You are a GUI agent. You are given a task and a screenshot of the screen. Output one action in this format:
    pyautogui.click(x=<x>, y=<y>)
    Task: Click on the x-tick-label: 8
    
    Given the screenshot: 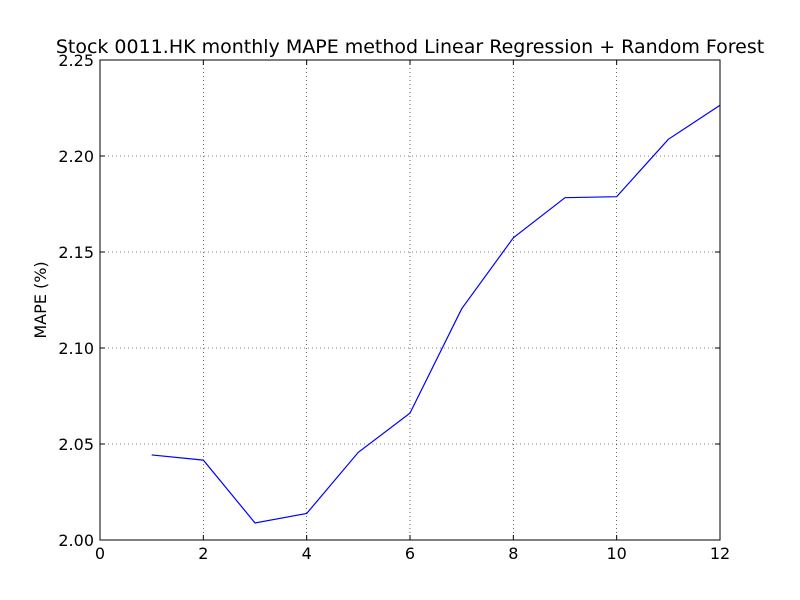 What is the action you would take?
    pyautogui.click(x=513, y=553)
    